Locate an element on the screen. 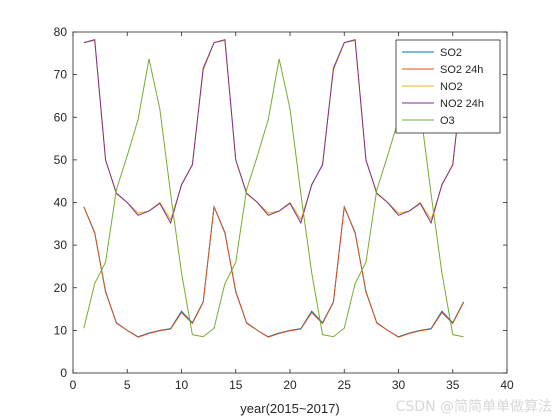  legend-label: NO2 24h is located at coordinates (462, 104).